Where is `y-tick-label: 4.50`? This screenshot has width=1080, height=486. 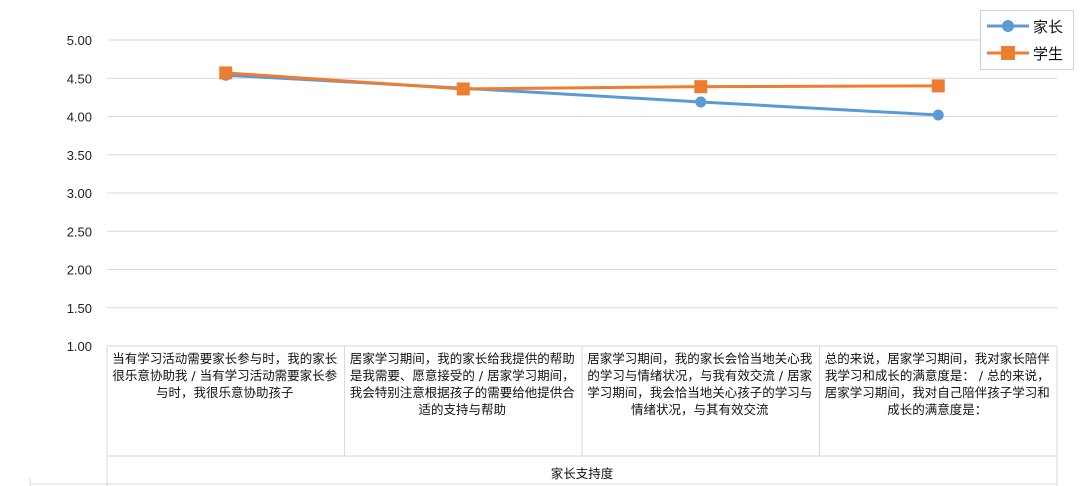
y-tick-label: 4.50 is located at coordinates (79, 78).